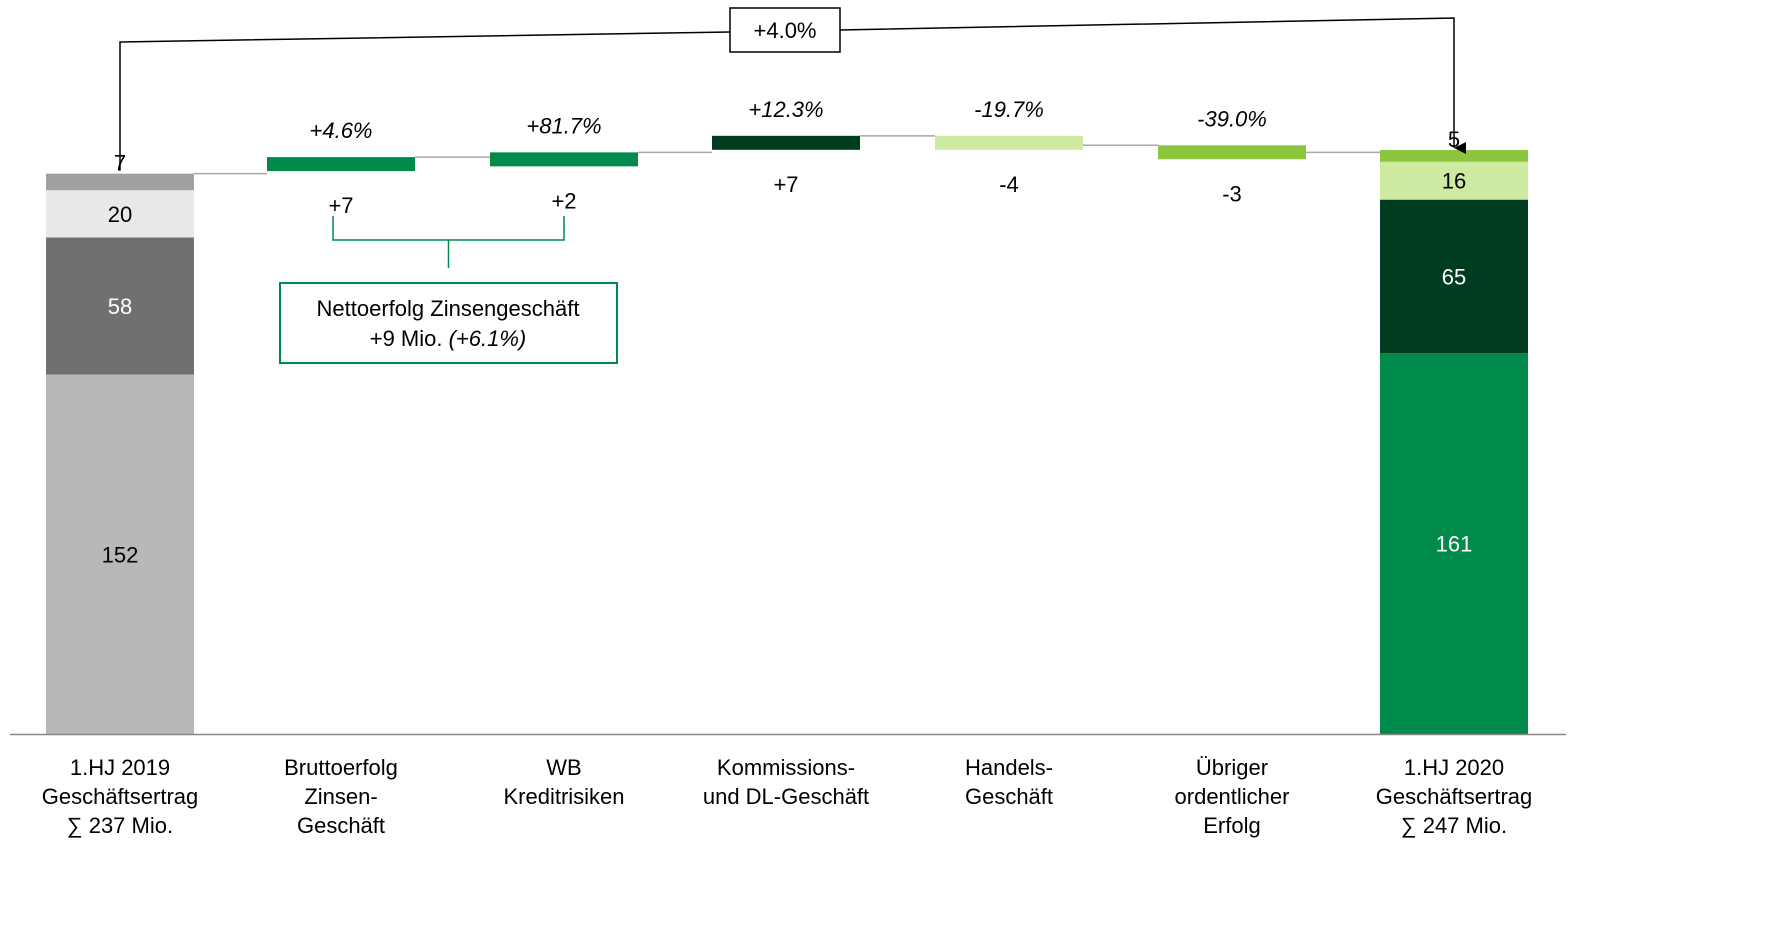  What do you see at coordinates (792, 89) in the screenshot?
I see `total-change-group: +4.0%` at bounding box center [792, 89].